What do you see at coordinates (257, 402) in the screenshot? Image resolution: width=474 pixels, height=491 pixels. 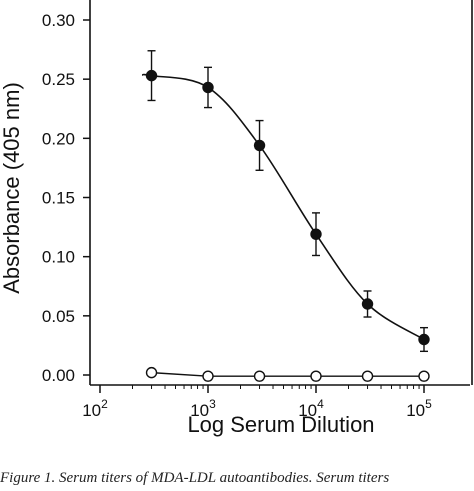 I see `x-ticks: 10² 10³ 10⁴ 10⁵` at bounding box center [257, 402].